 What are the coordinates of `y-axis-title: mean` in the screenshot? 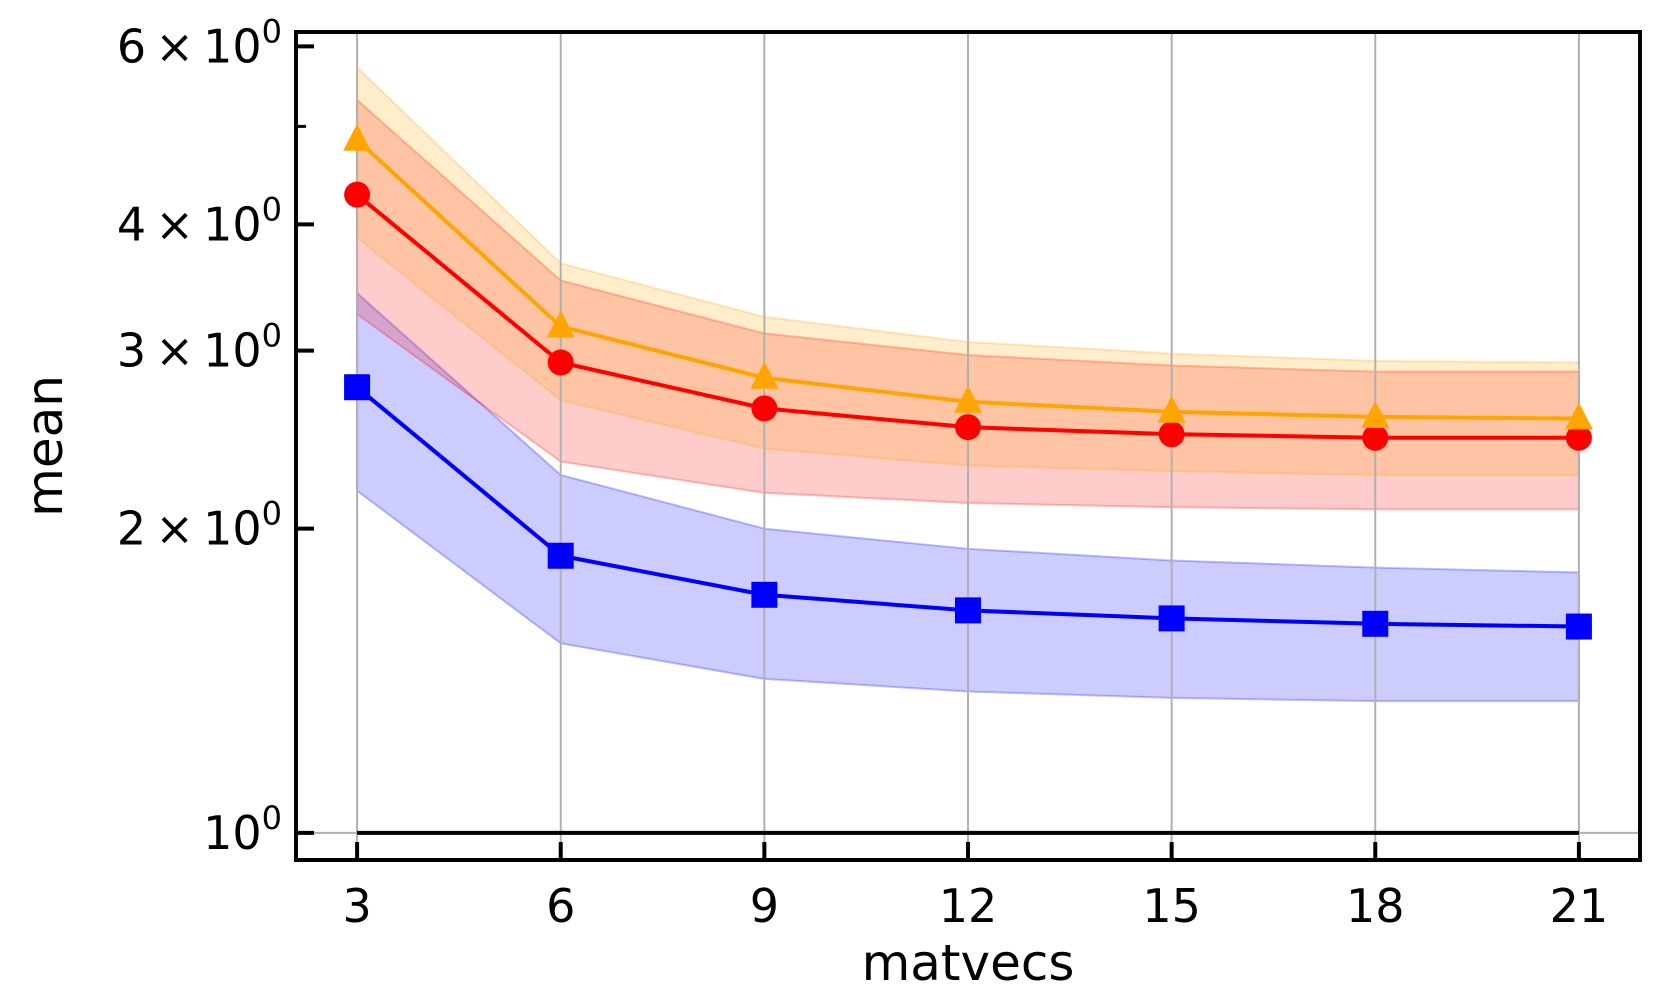 It's located at (45, 446).